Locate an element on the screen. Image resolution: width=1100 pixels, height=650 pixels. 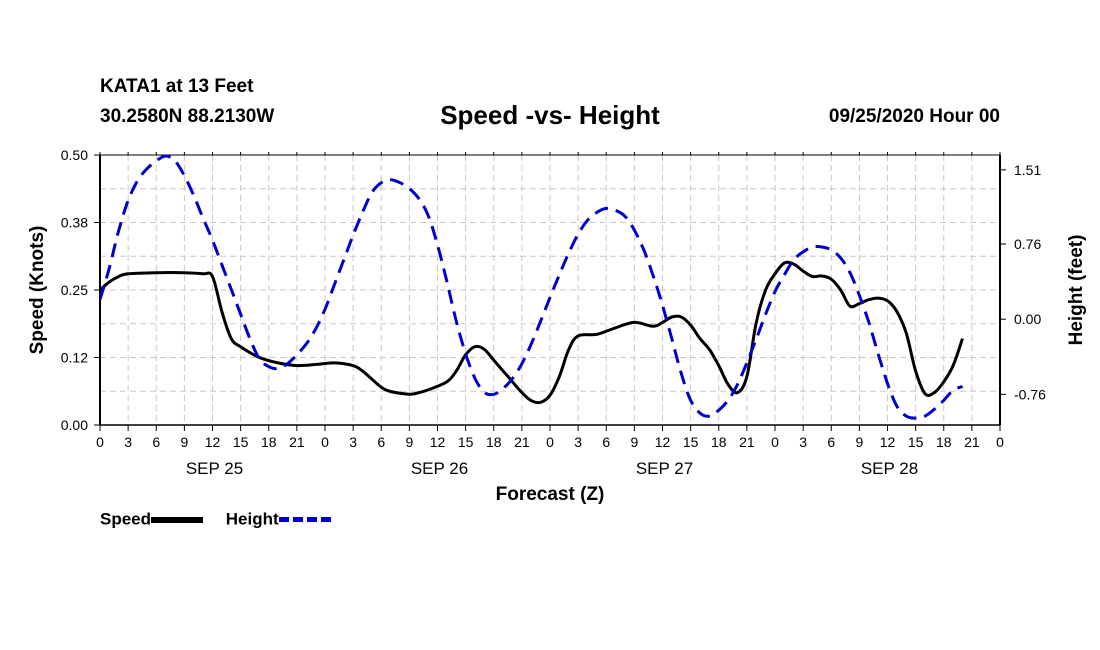
y-tick-label: 0.25 is located at coordinates (74, 290).